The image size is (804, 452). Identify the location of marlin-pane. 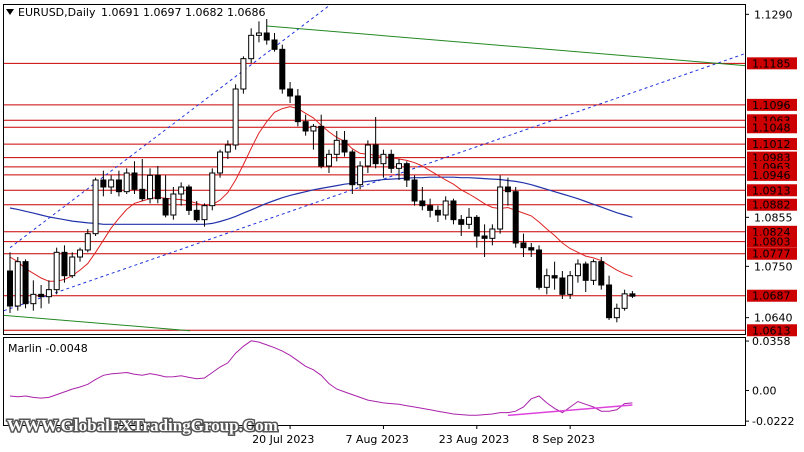
(321, 378).